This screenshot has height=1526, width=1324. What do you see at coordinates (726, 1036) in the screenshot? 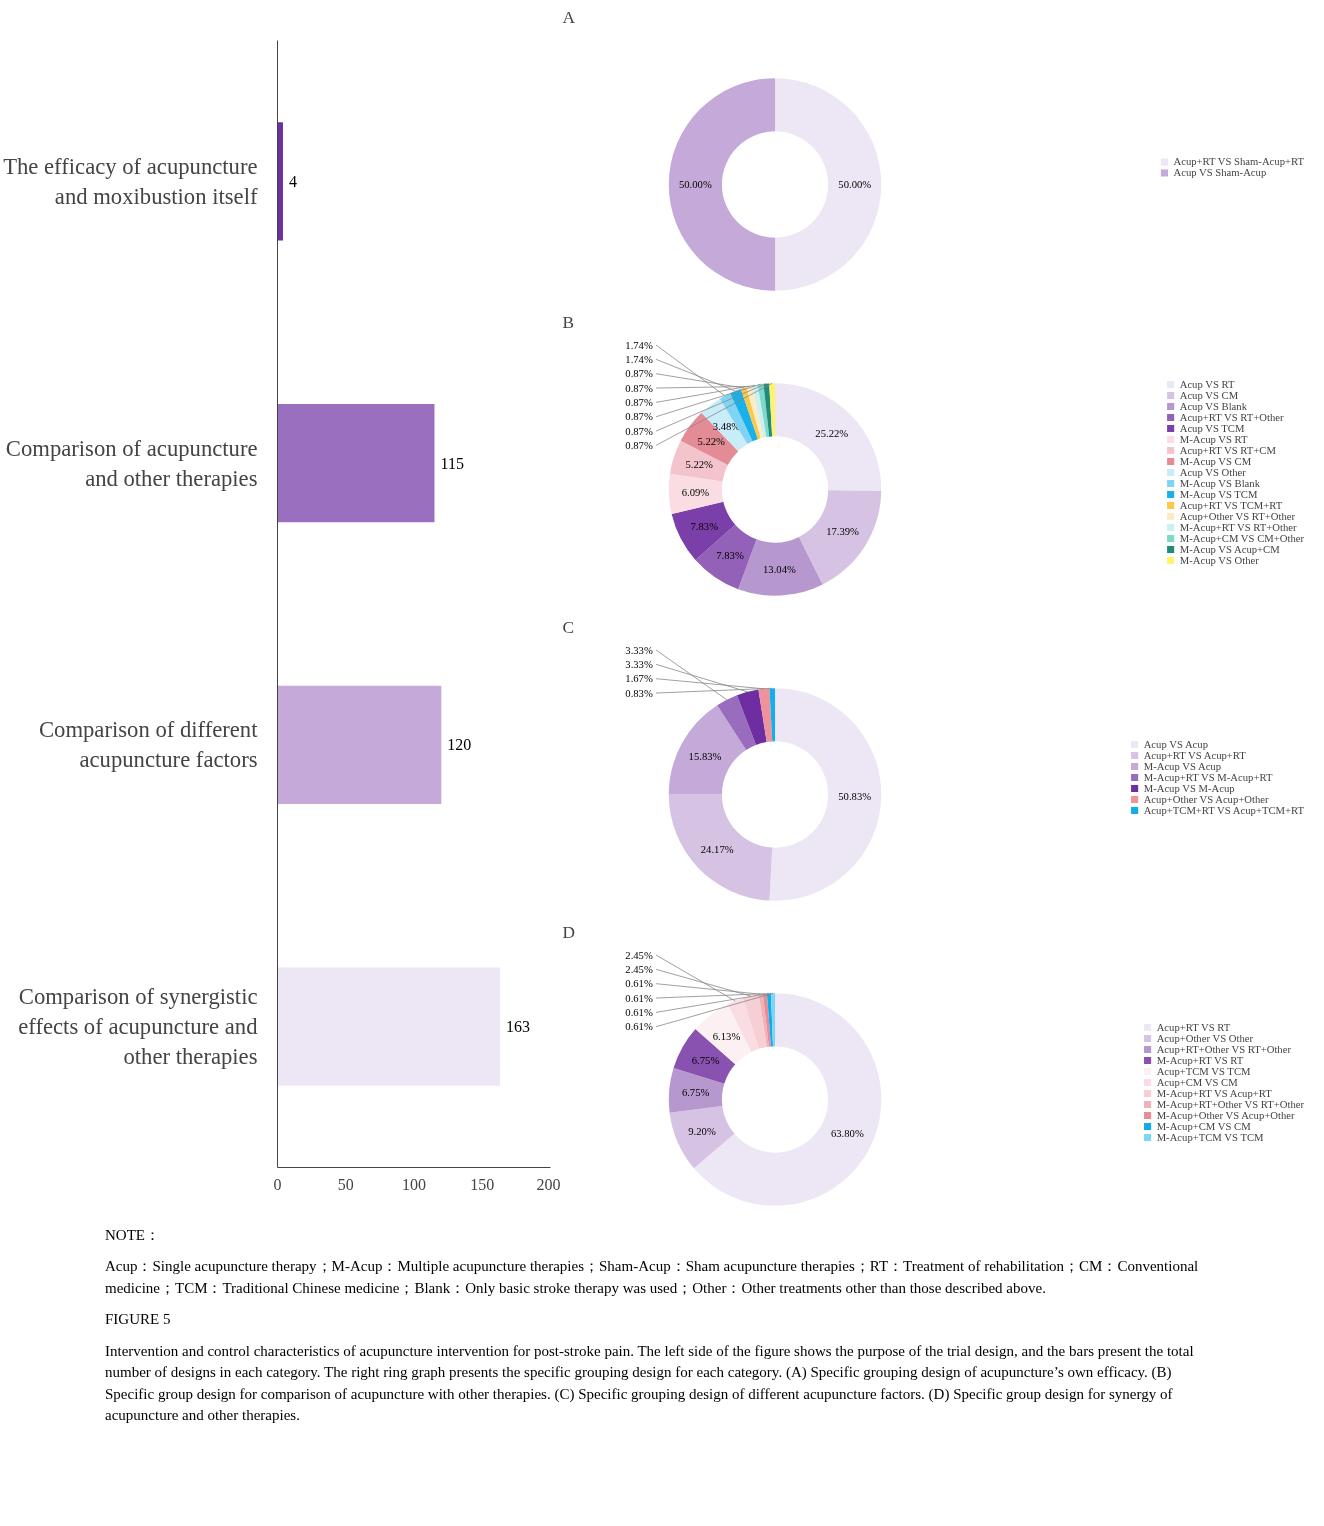
I see `data-label: 6.13%` at bounding box center [726, 1036].